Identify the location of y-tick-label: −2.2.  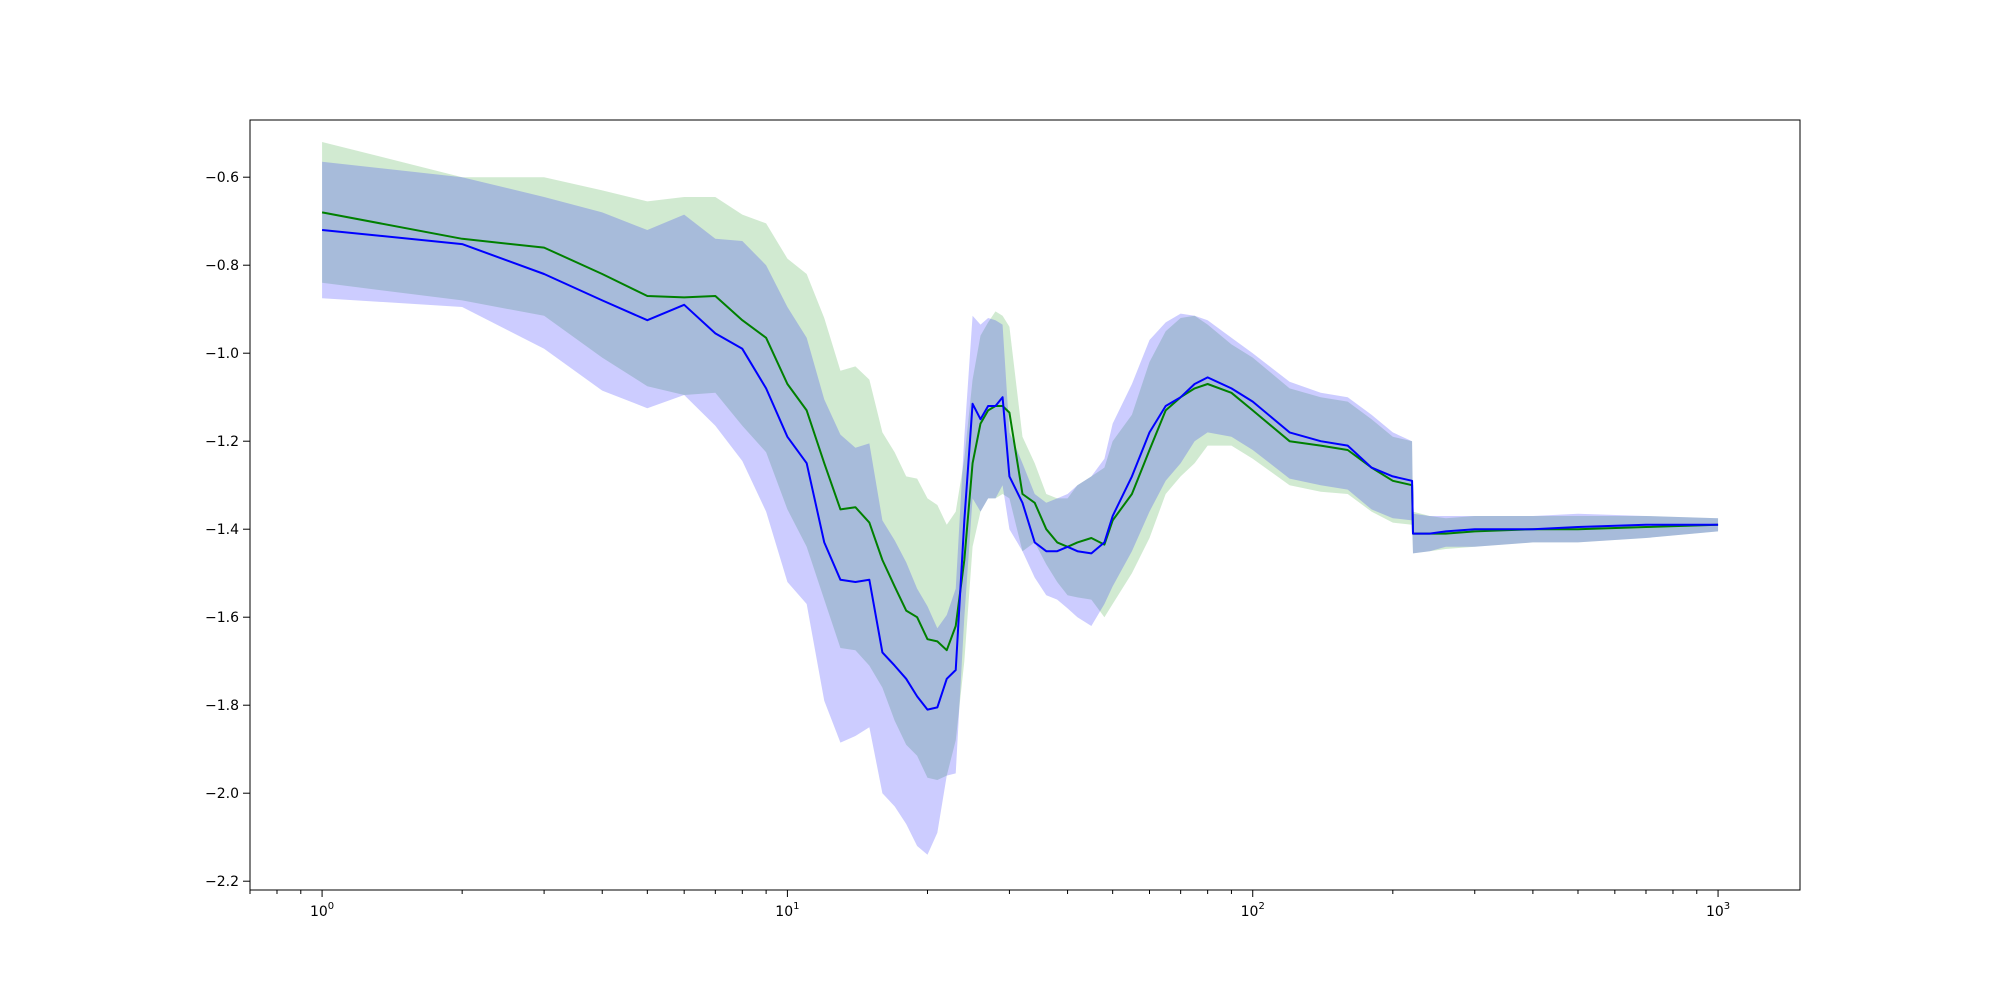
(222, 882).